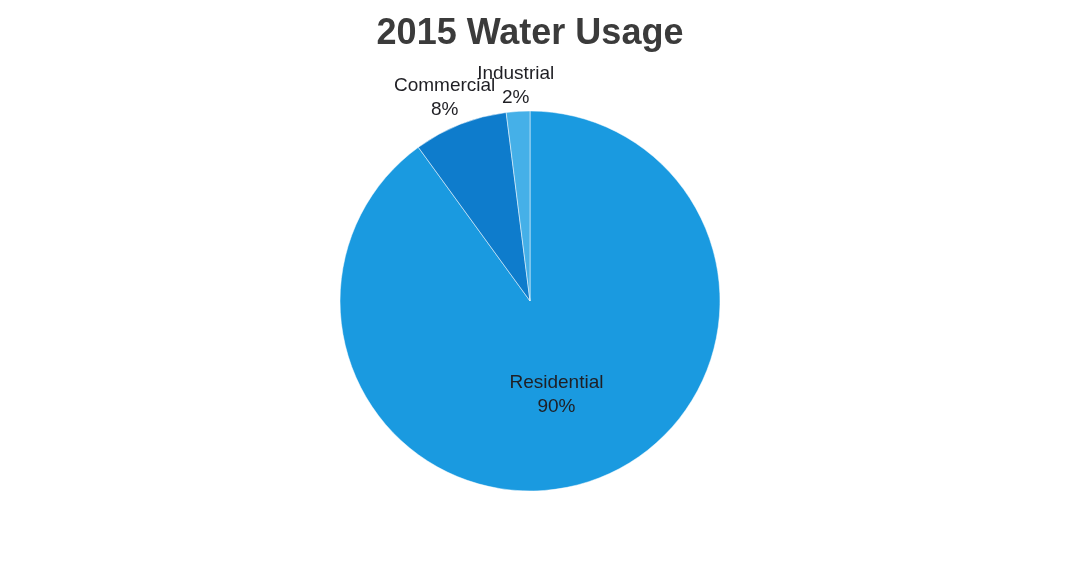  Describe the element at coordinates (444, 109) in the screenshot. I see `data-label: 8%` at that location.